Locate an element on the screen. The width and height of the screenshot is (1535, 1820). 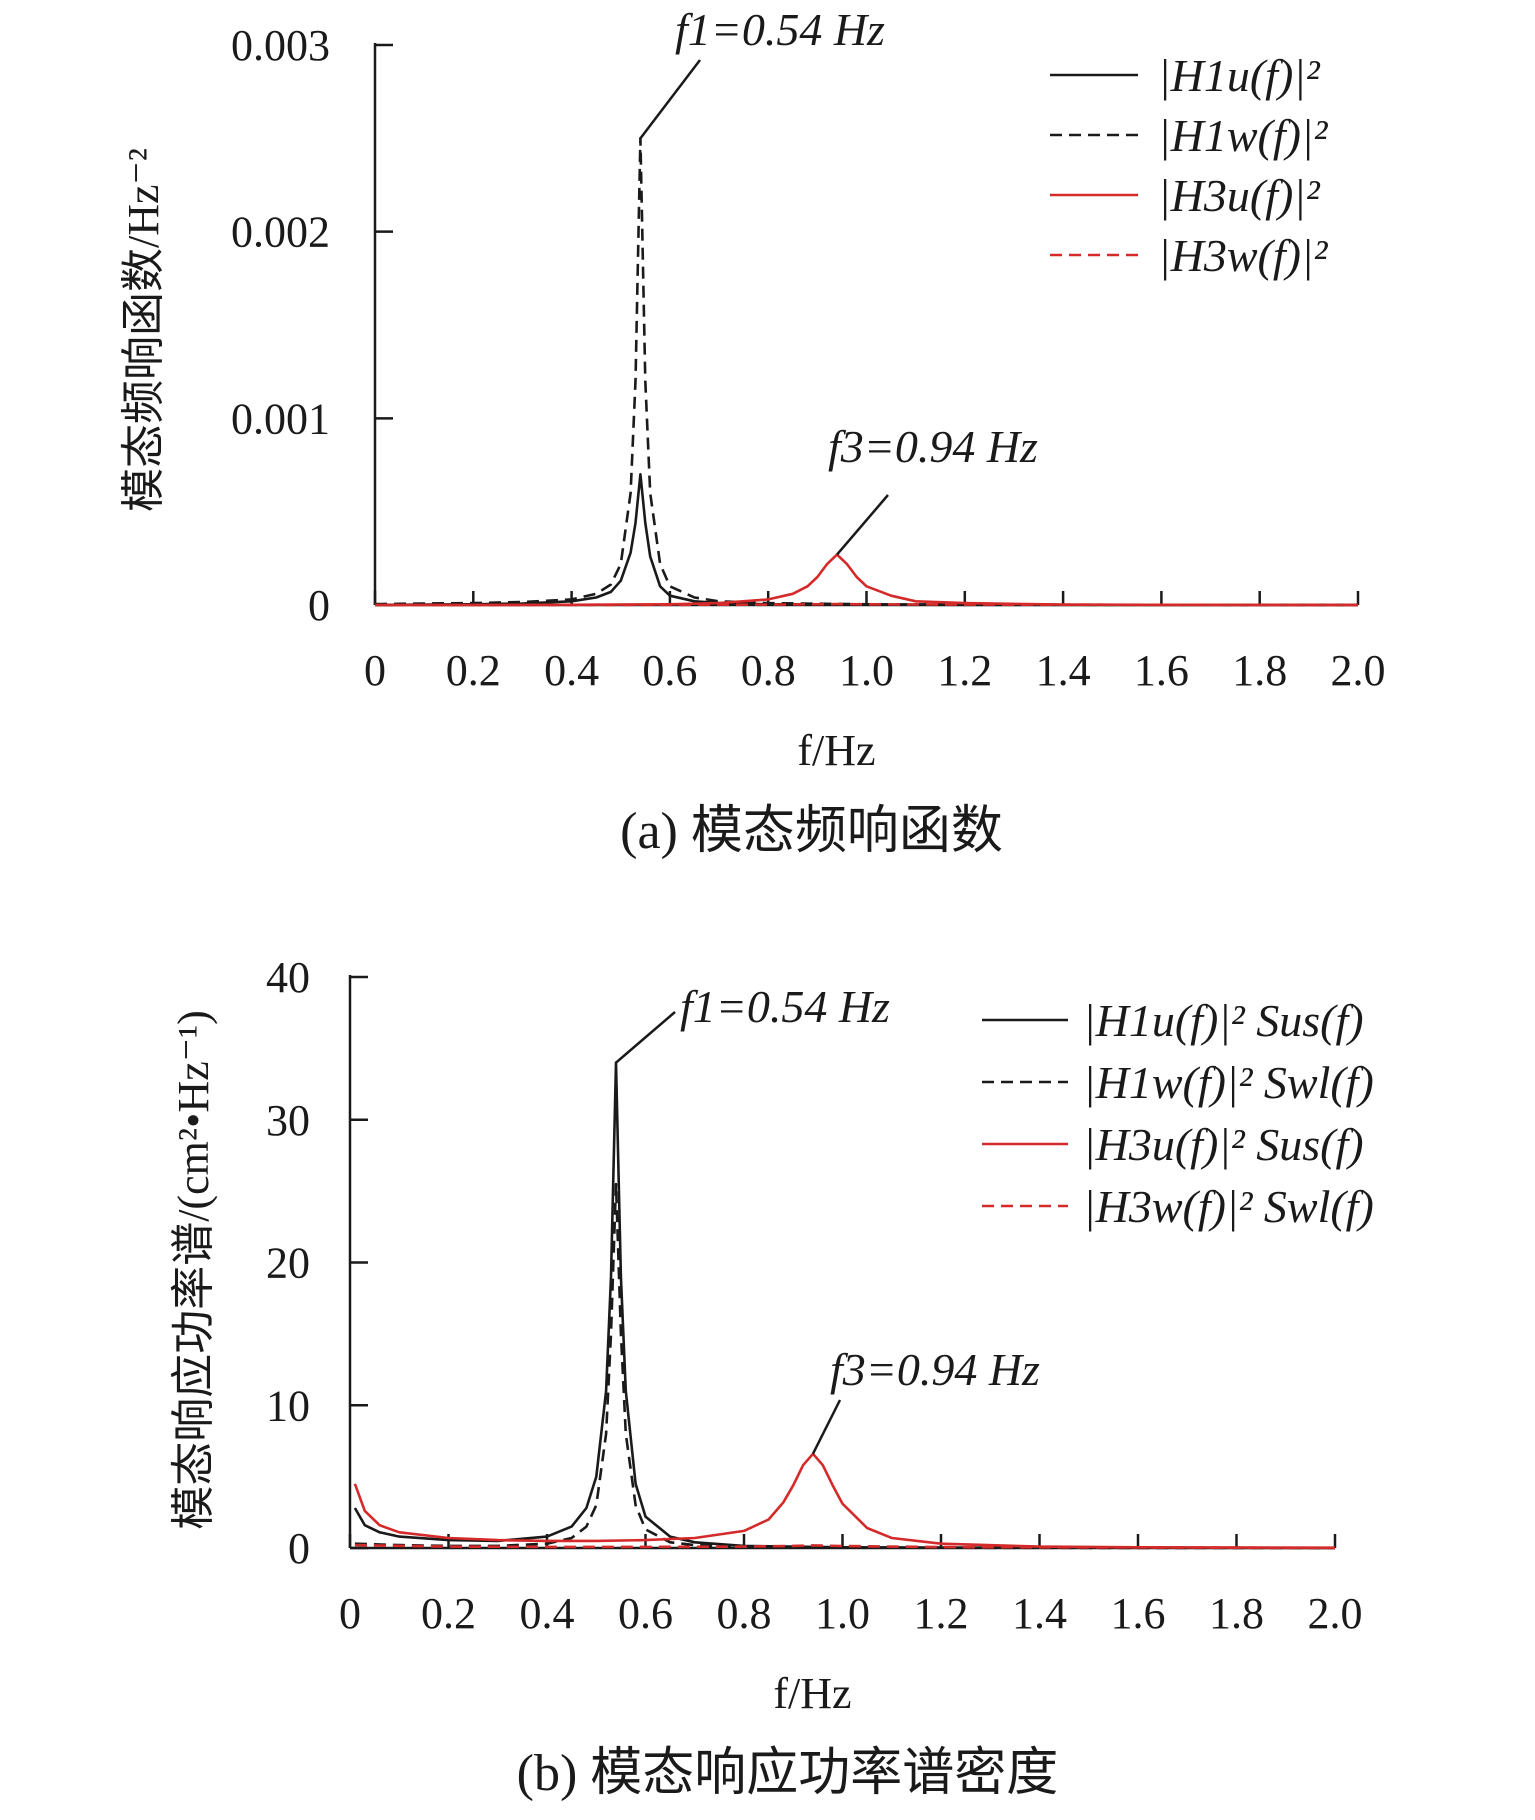
y-axis-label: 模态响应功率谱/(cm²•Hz⁻¹) is located at coordinates (193, 1270).